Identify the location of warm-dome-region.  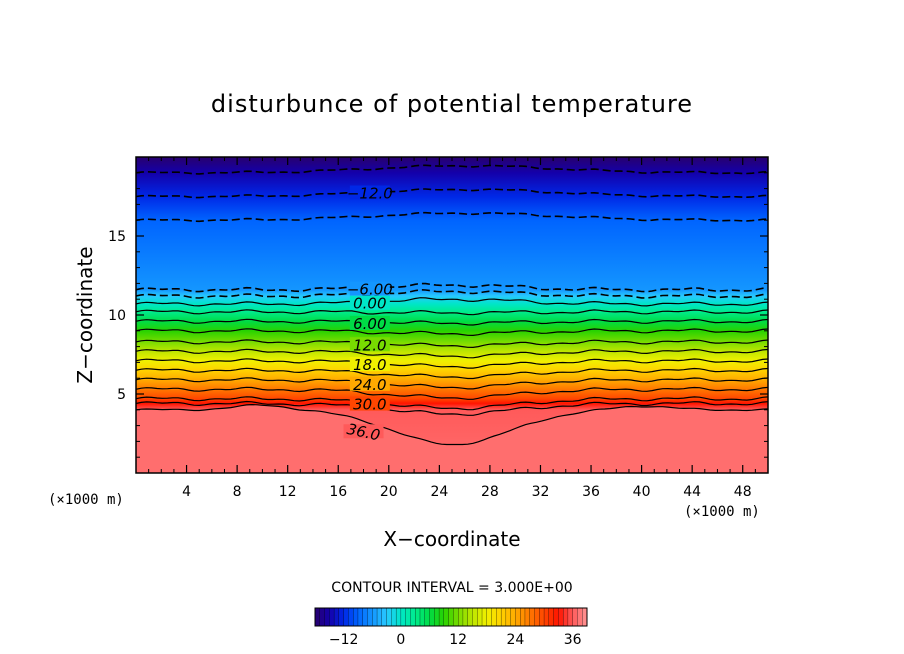
(452, 438).